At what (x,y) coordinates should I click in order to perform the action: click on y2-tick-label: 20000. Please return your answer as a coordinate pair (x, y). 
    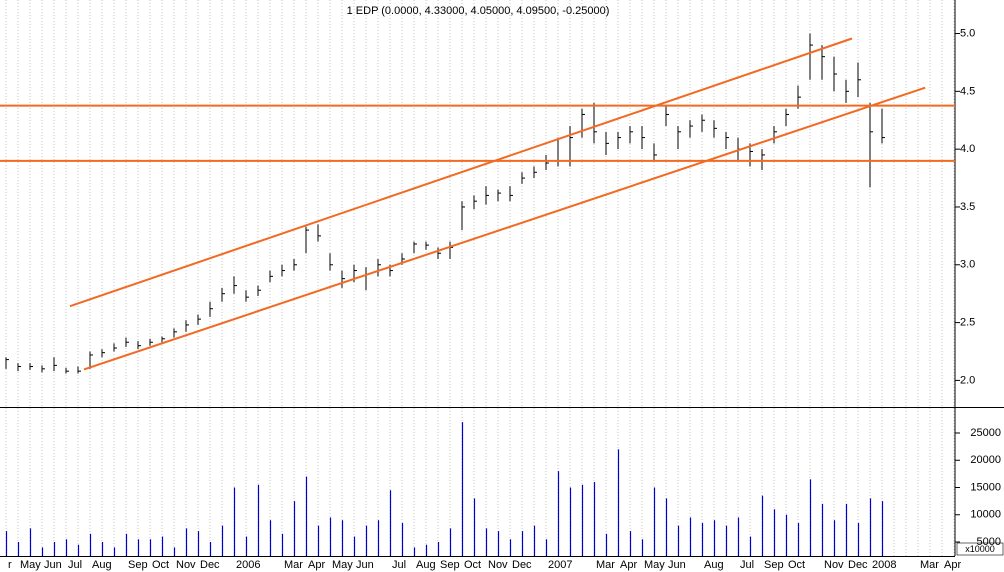
    Looking at the image, I should click on (985, 460).